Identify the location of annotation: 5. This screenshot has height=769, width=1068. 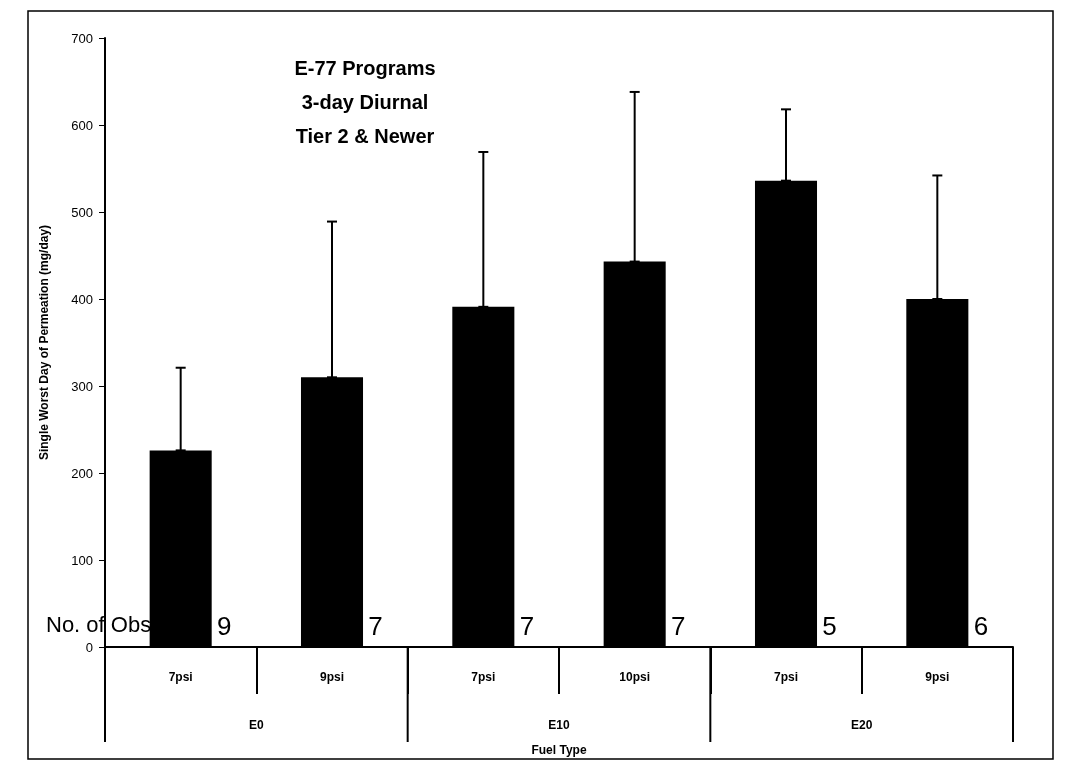
(829, 626).